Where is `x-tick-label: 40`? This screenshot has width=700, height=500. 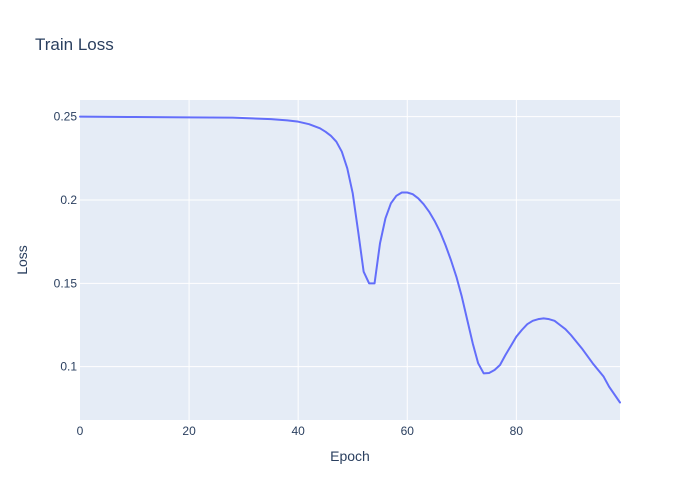 x-tick-label: 40 is located at coordinates (299, 431).